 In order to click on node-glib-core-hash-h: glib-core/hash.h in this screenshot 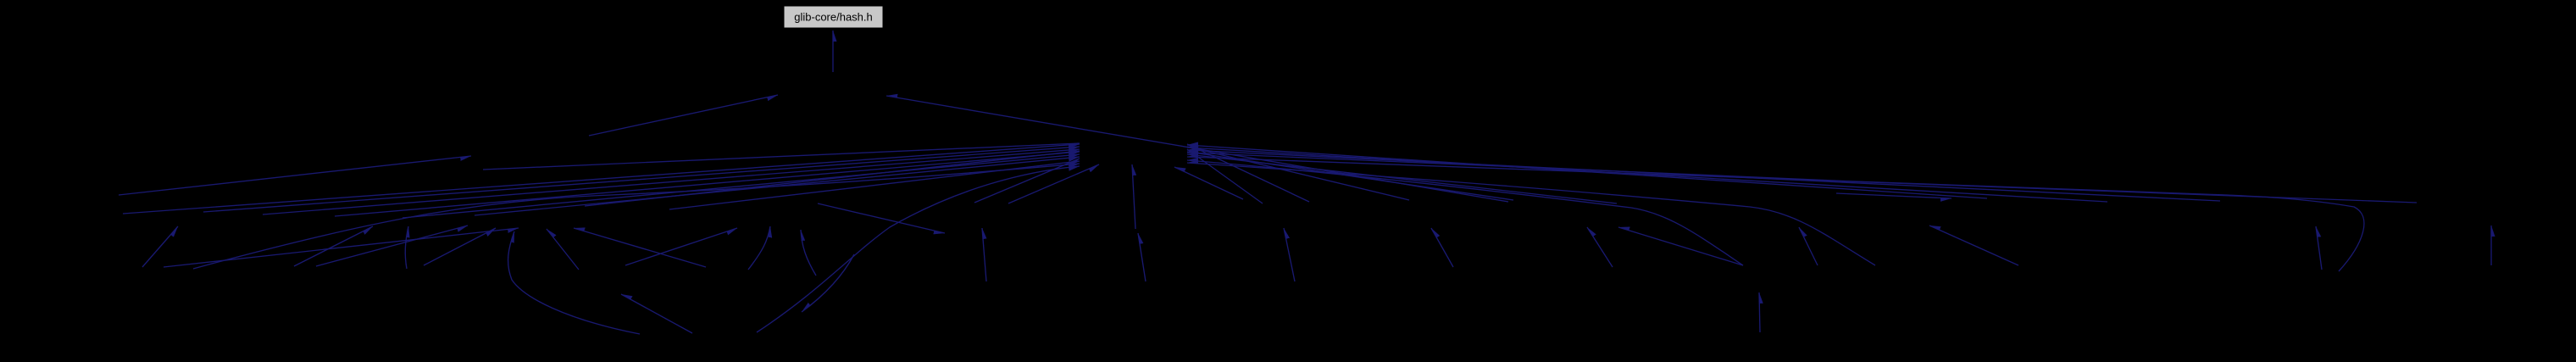, I will do `click(833, 17)`.